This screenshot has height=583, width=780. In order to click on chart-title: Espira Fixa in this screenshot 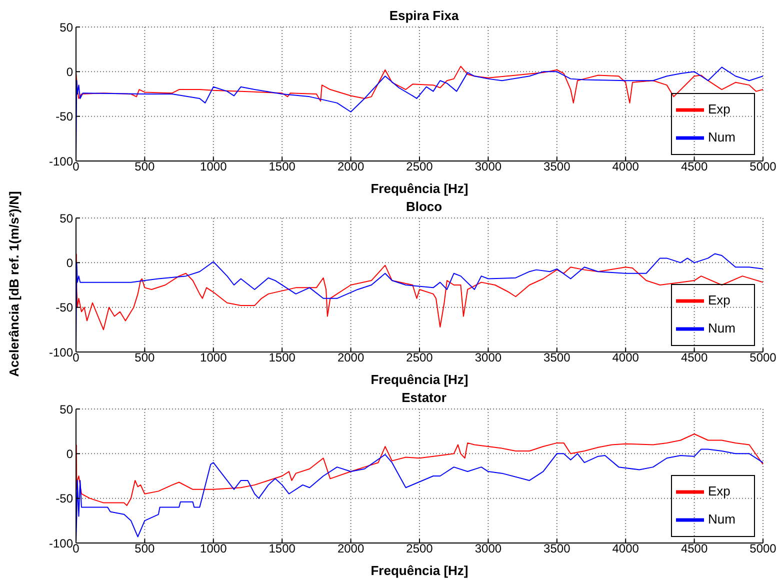, I will do `click(424, 15)`.